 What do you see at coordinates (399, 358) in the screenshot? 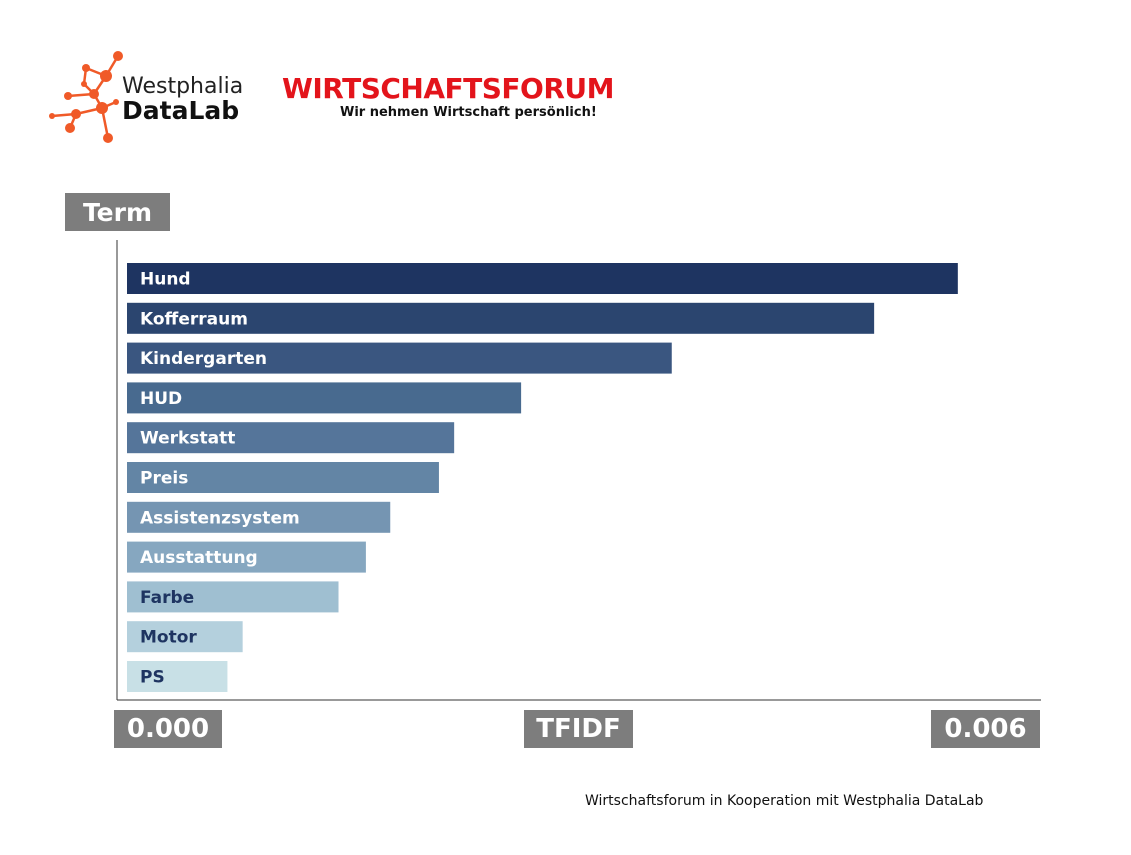
I see `bar-kindergarten` at bounding box center [399, 358].